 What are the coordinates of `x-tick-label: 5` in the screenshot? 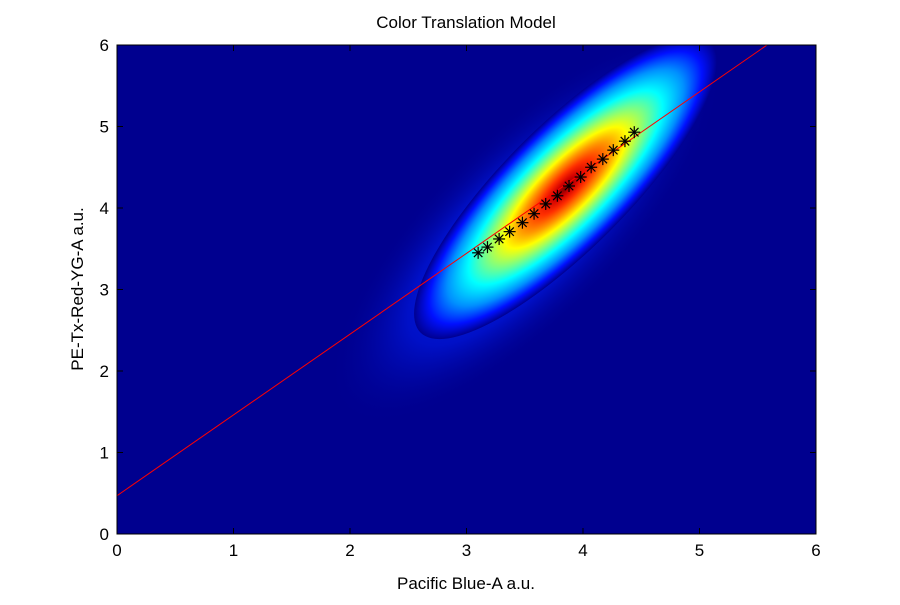 It's located at (699, 550).